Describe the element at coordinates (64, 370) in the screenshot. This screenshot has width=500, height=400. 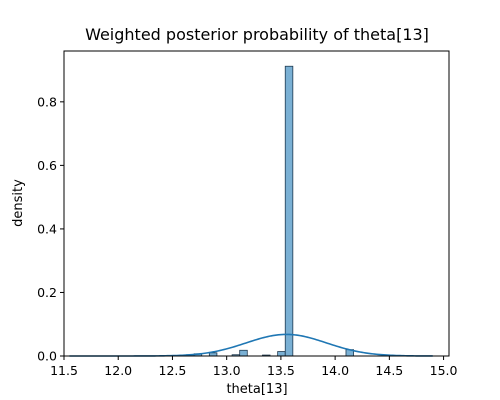
I see `x-tick-label: 11.5` at that location.